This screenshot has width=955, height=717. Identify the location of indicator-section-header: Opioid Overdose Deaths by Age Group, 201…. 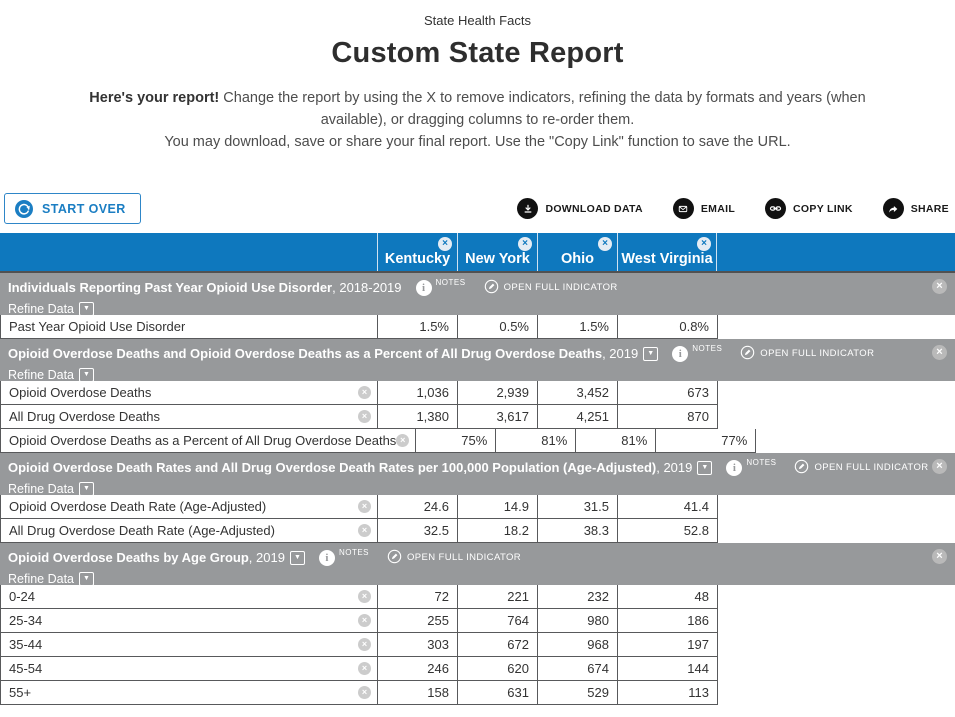
(477, 565).